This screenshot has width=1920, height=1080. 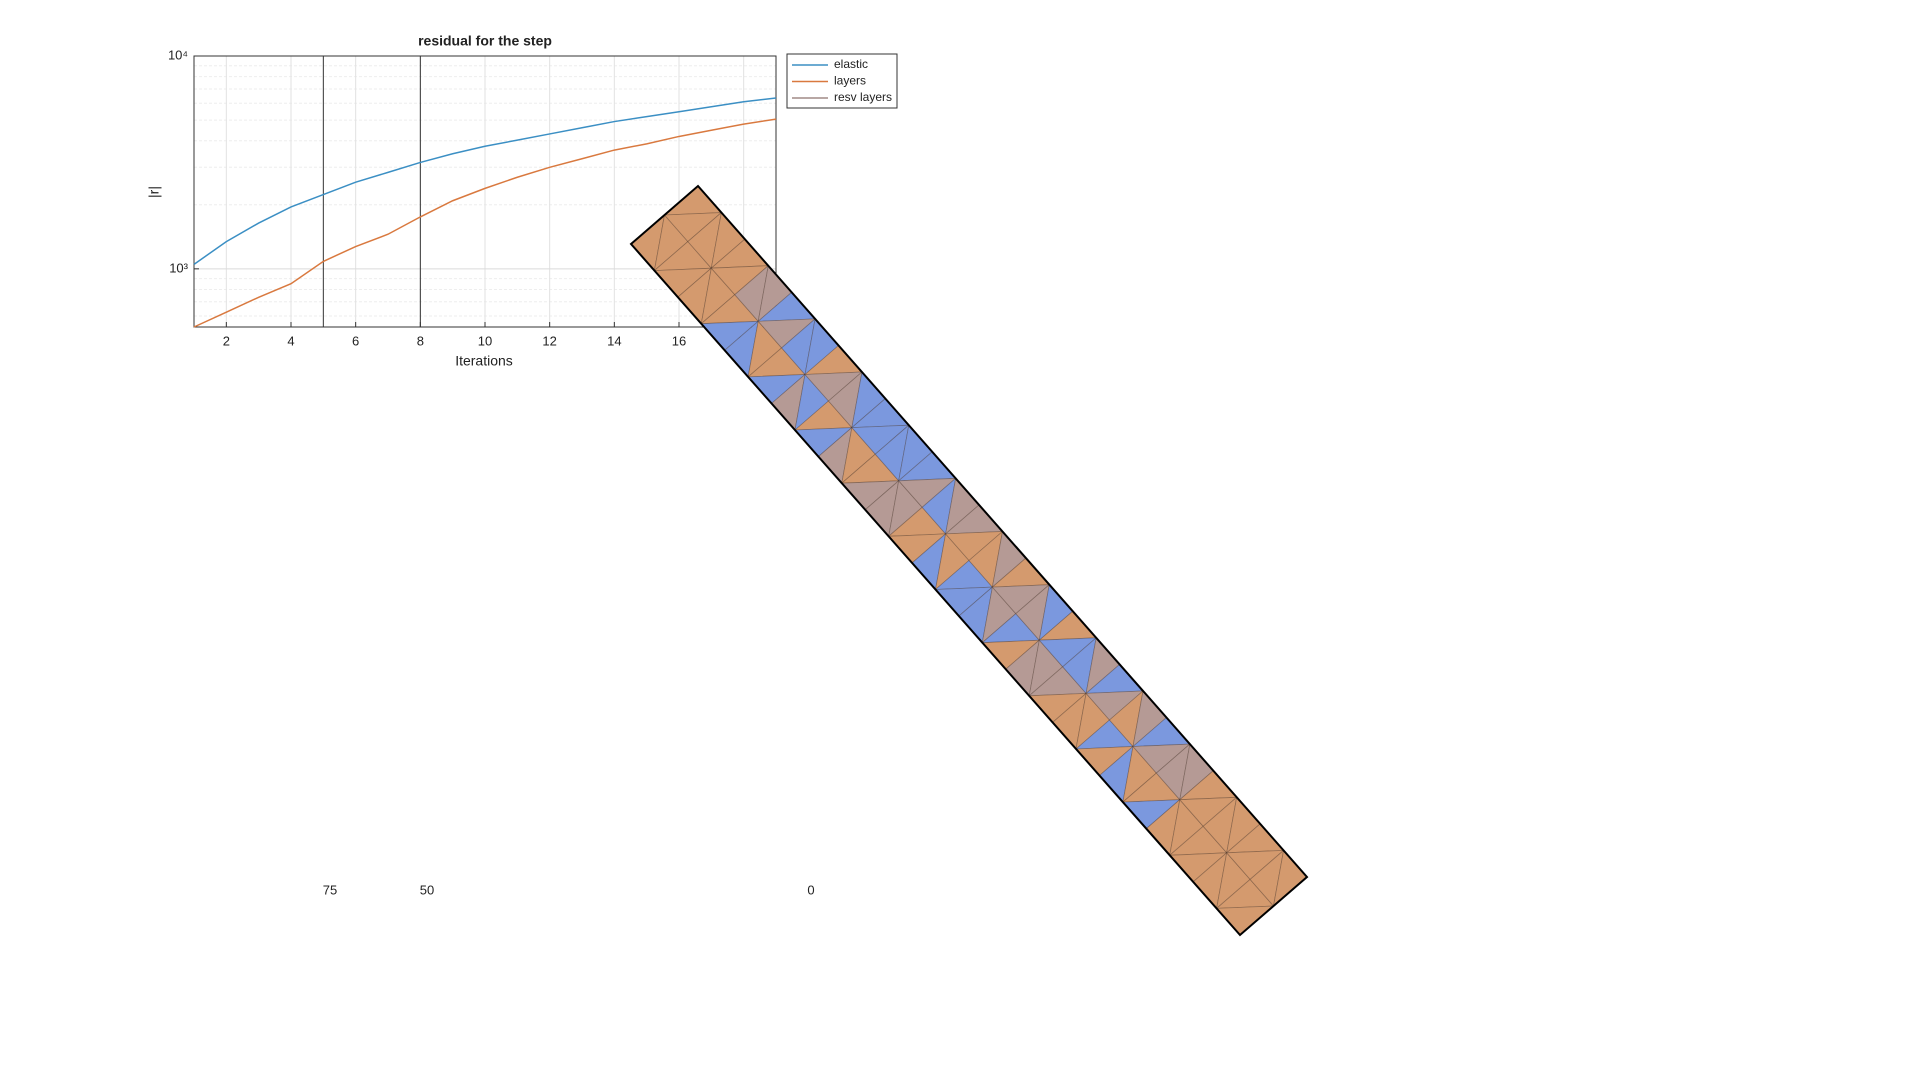 What do you see at coordinates (614, 340) in the screenshot?
I see `x-tick-label: 14` at bounding box center [614, 340].